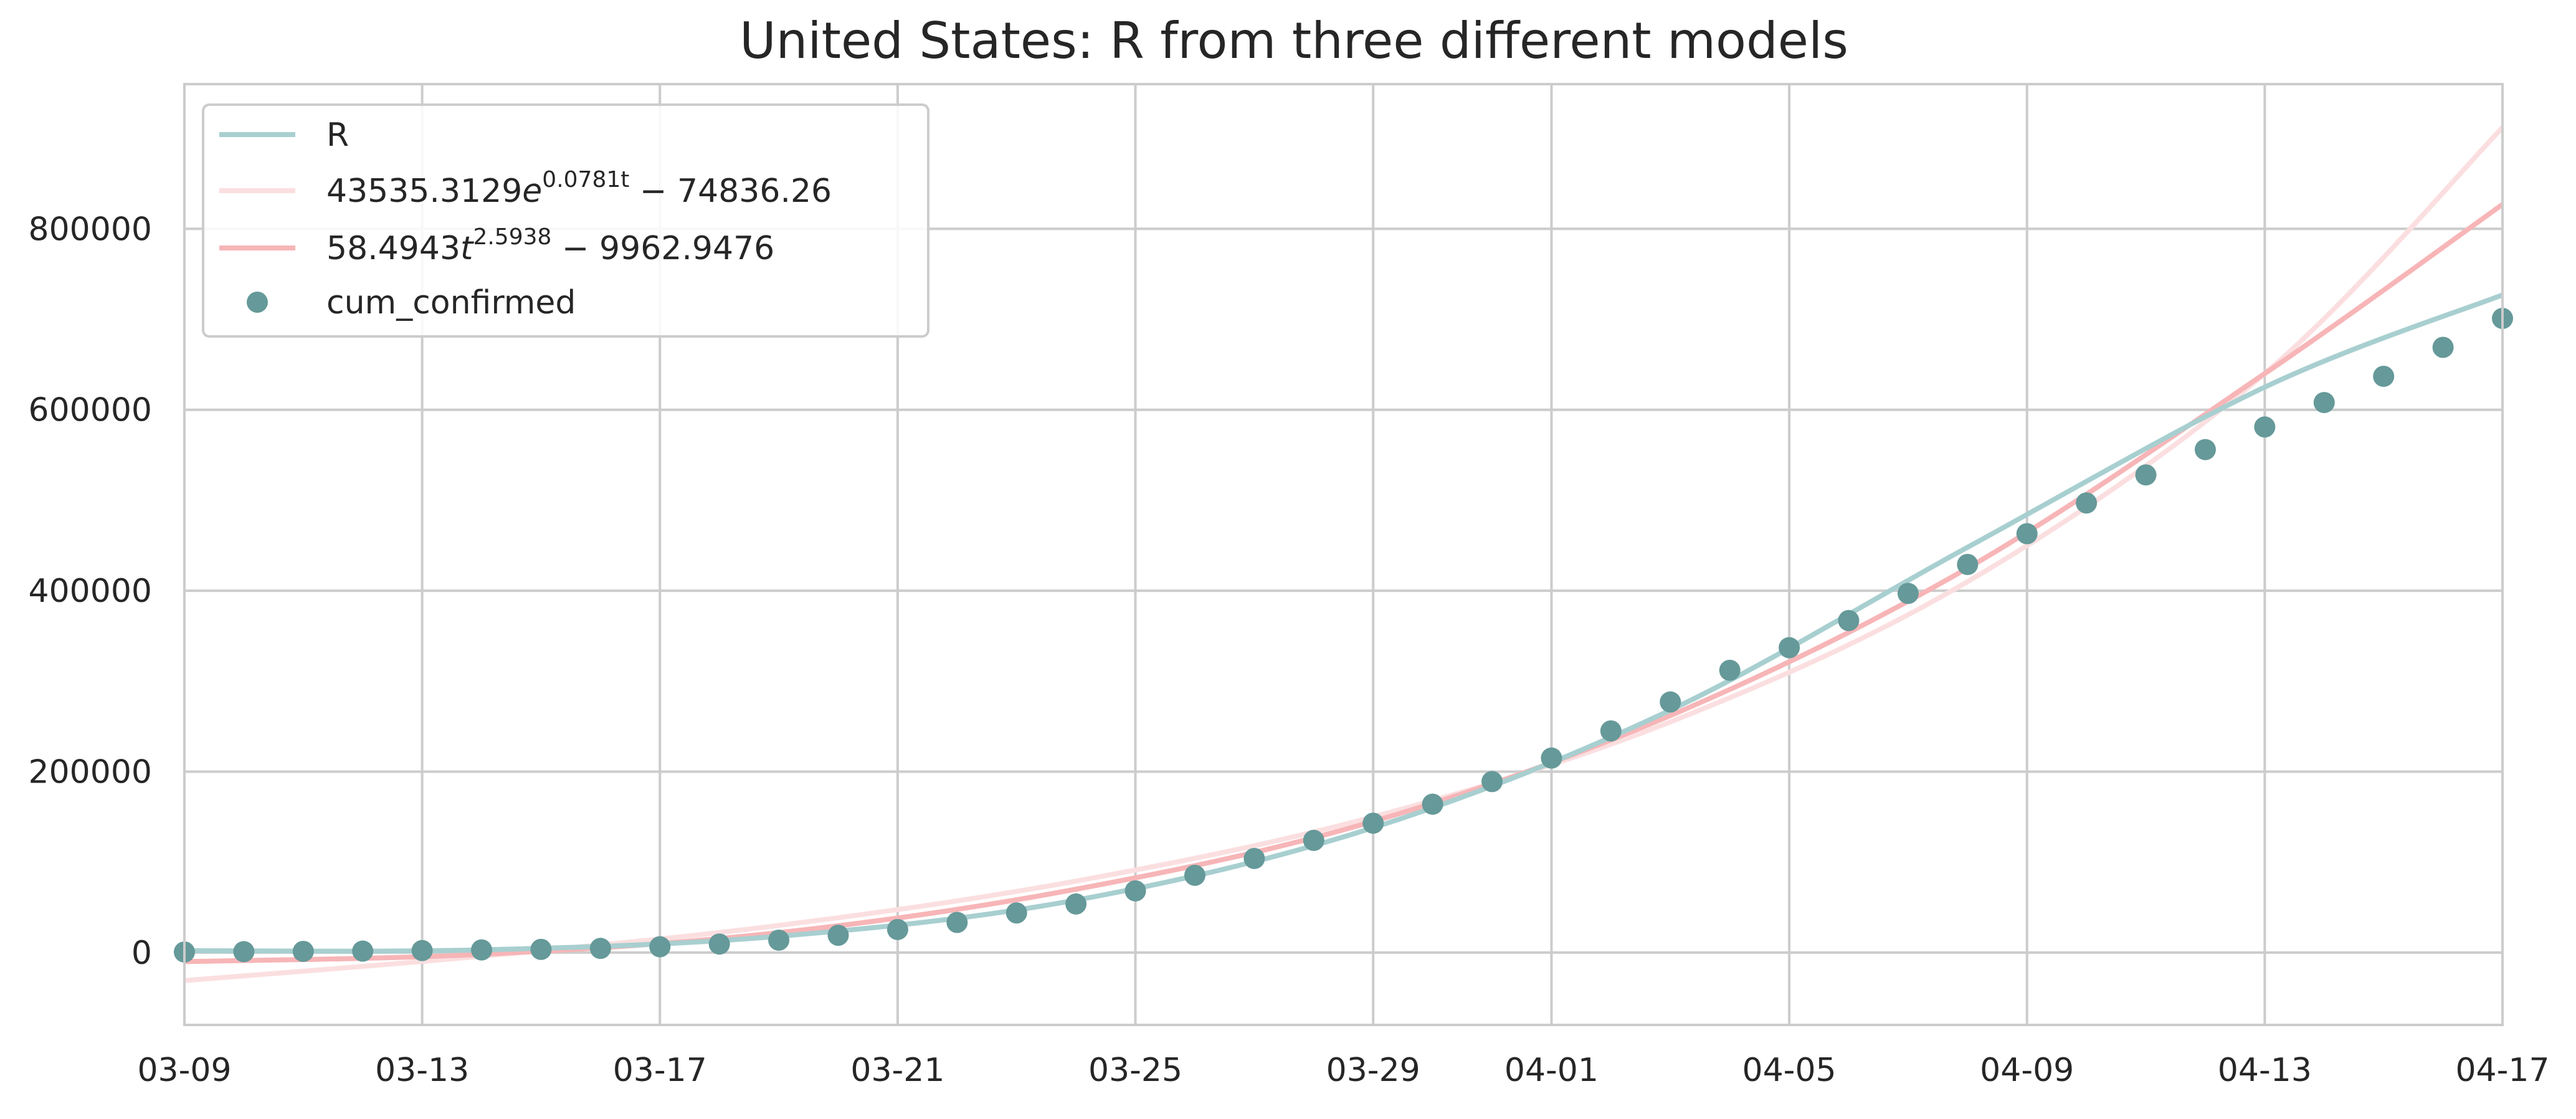 This screenshot has width=2576, height=1119. Describe the element at coordinates (1551, 1070) in the screenshot. I see `x-tick-label: 04-01` at that location.